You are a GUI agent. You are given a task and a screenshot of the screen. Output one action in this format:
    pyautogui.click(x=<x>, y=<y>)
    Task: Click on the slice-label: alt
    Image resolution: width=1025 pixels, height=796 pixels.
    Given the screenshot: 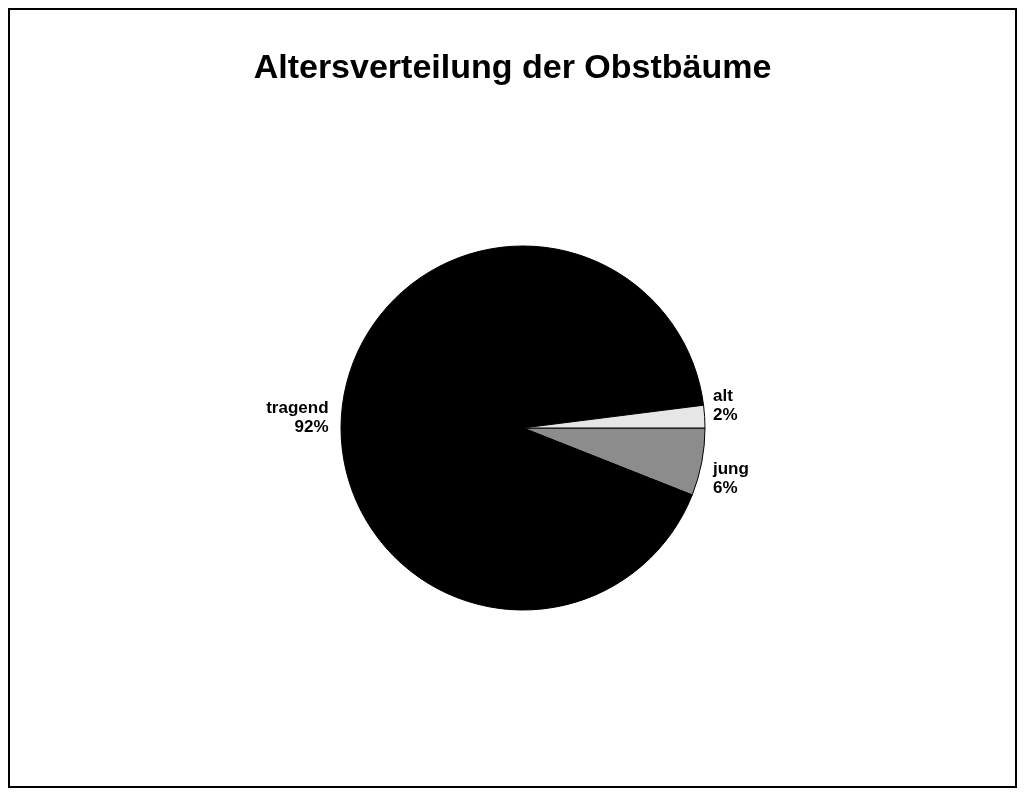 What is the action you would take?
    pyautogui.click(x=723, y=395)
    